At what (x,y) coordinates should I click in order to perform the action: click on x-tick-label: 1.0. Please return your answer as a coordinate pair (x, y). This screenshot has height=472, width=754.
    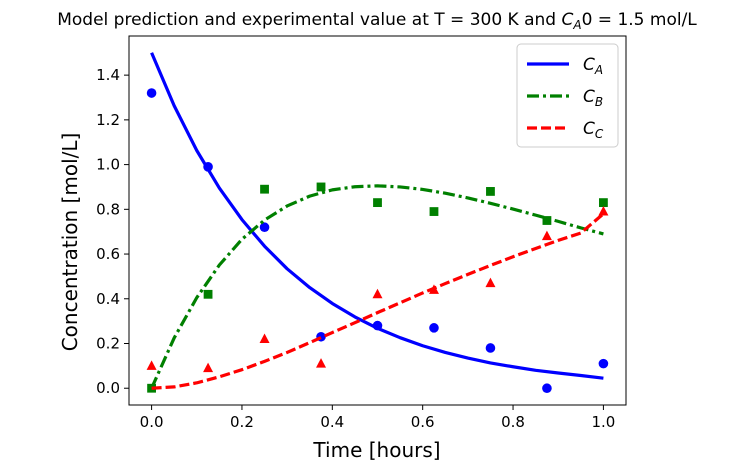
    Looking at the image, I should click on (603, 422).